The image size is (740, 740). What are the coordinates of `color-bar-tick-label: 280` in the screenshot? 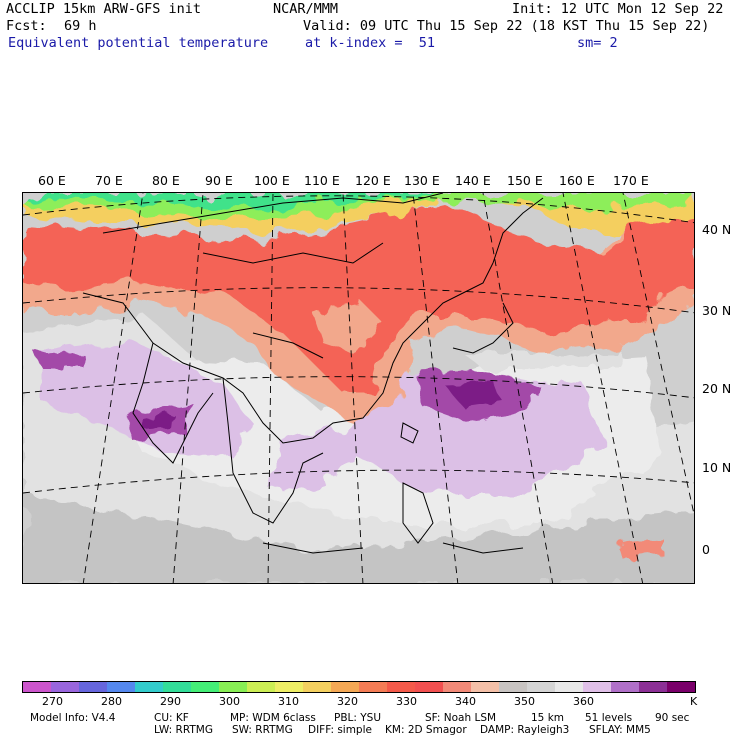 It's located at (111, 701).